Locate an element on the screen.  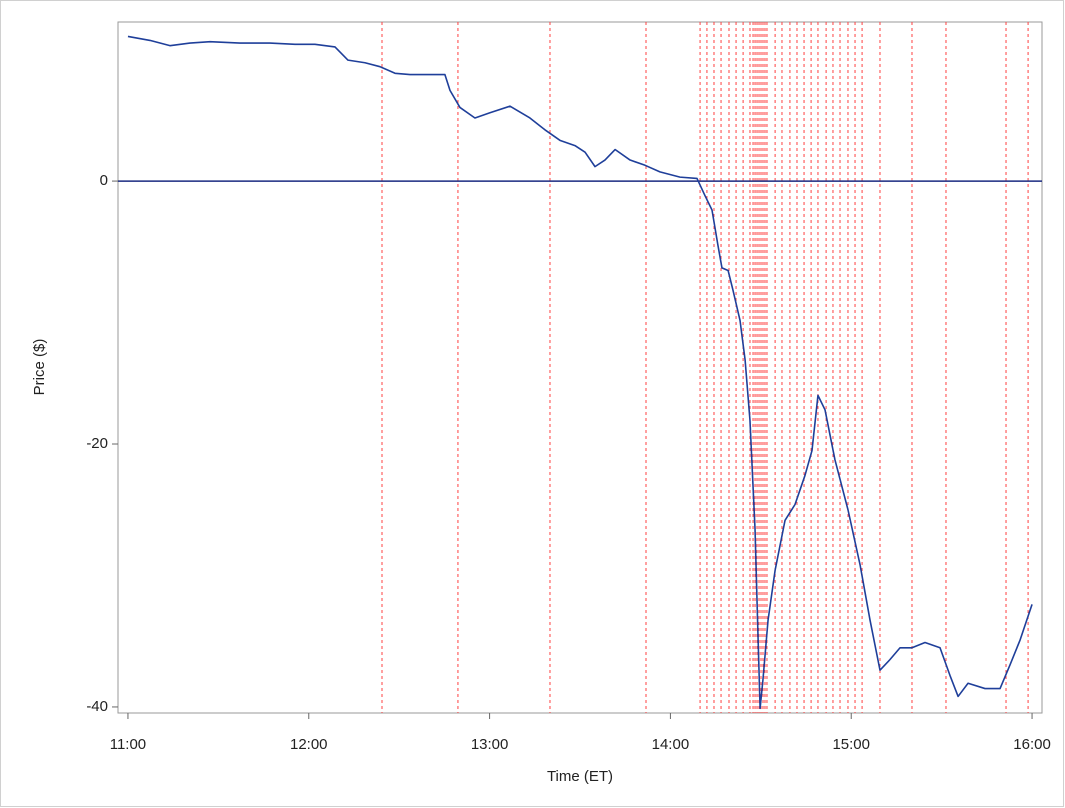
y-tick-label: -40 is located at coordinates (97, 706).